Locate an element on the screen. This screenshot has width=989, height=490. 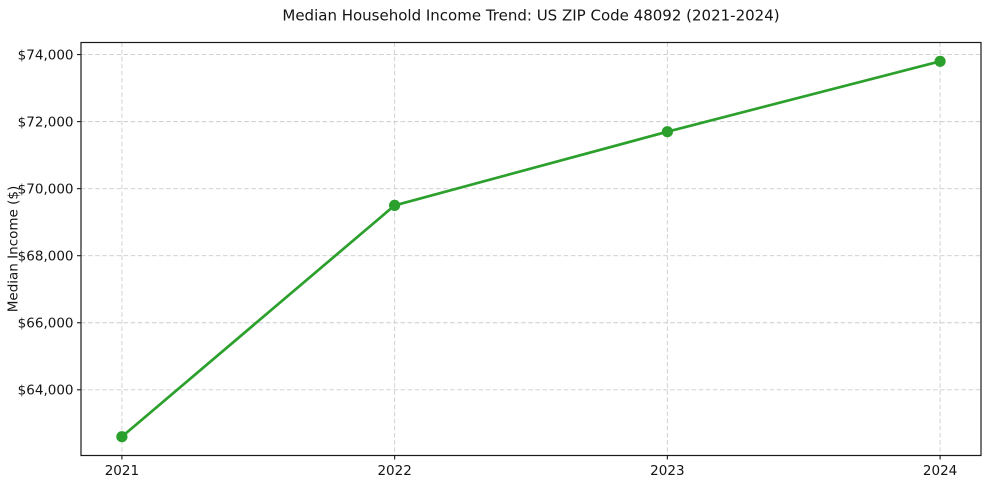
x-tick-label: 2023 is located at coordinates (667, 471).